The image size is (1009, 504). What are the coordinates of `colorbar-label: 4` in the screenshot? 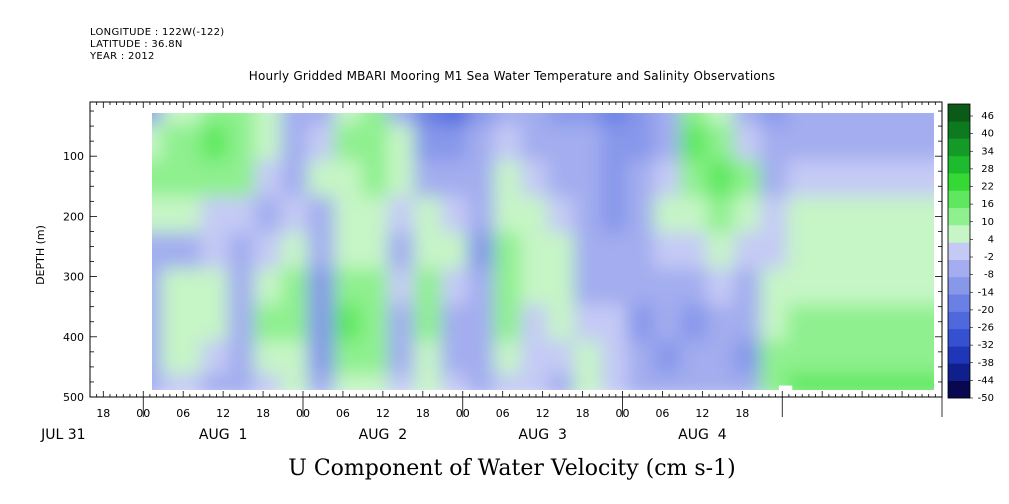 It's located at (991, 239).